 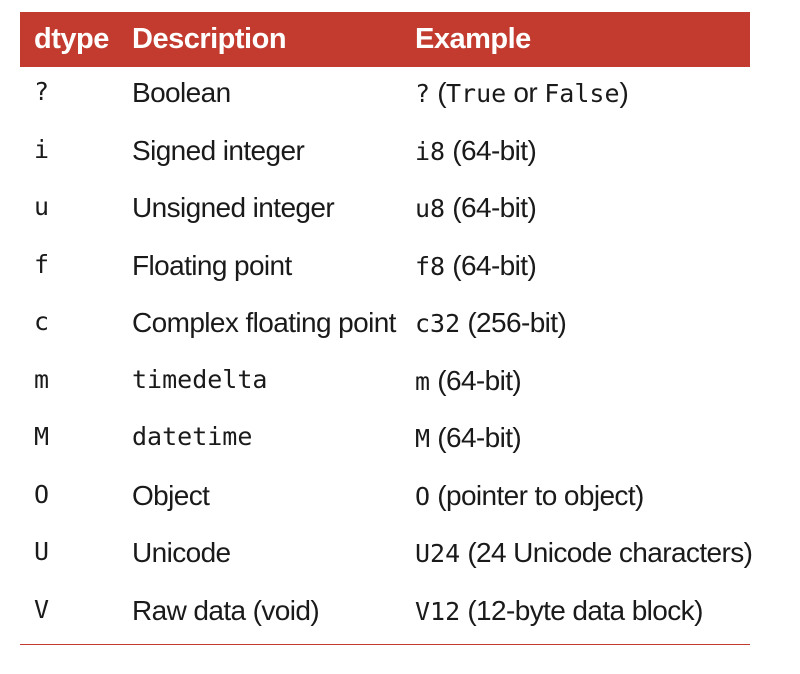 What do you see at coordinates (385, 154) in the screenshot?
I see `table-row: i Signed integer i8 (64-bit)` at bounding box center [385, 154].